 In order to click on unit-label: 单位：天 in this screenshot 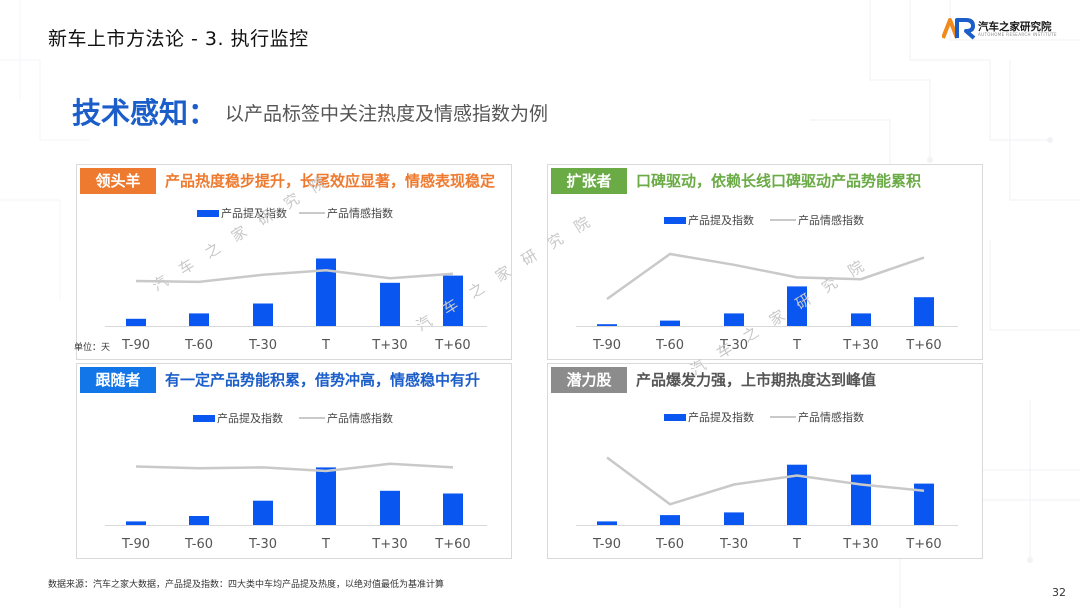, I will do `click(92, 348)`.